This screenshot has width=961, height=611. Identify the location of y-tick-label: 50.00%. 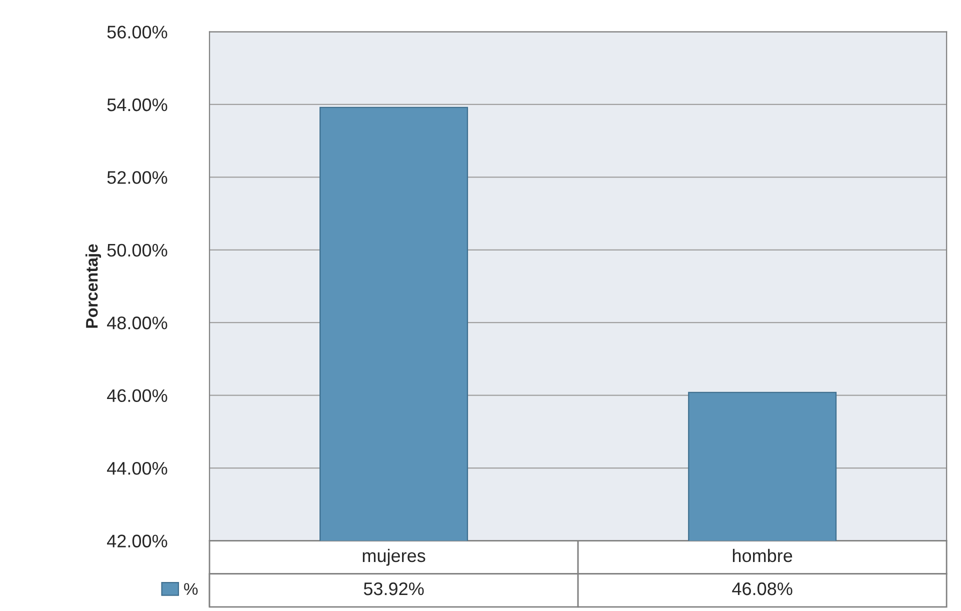
(137, 250).